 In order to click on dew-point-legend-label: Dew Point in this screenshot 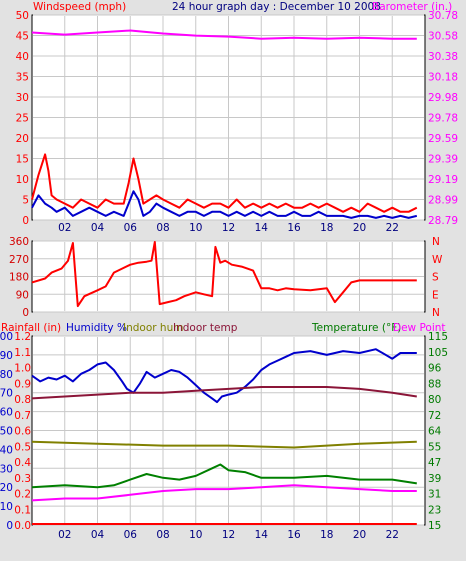, I will do `click(419, 328)`.